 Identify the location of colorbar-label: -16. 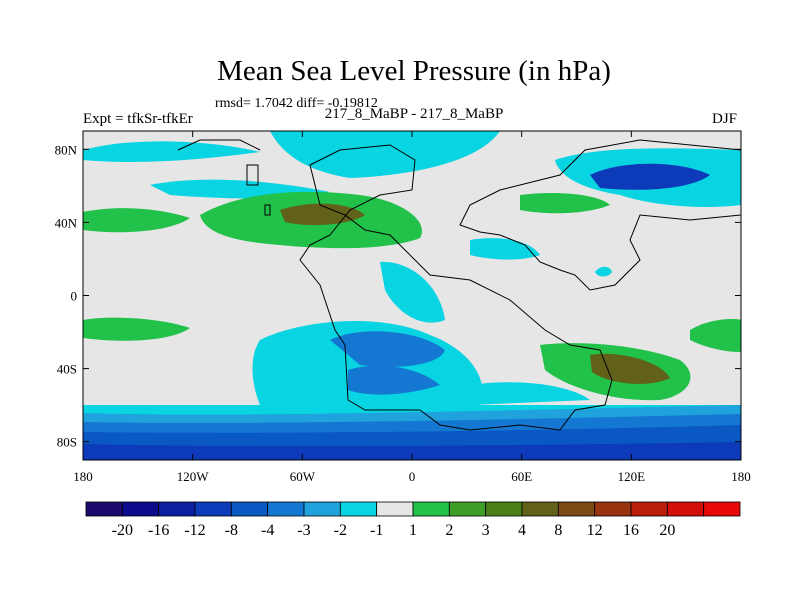
(158, 530).